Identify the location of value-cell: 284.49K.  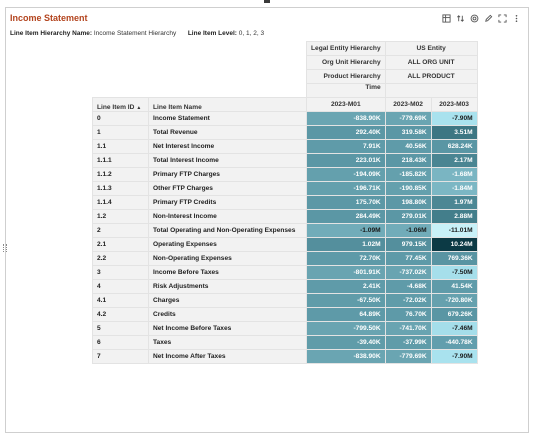
(346, 216).